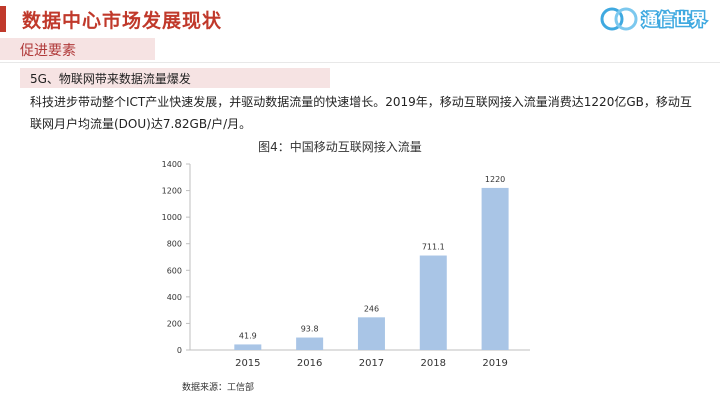 This screenshot has width=720, height=405. What do you see at coordinates (122, 21) in the screenshot?
I see `page-title: 数据中心市场发展现状` at bounding box center [122, 21].